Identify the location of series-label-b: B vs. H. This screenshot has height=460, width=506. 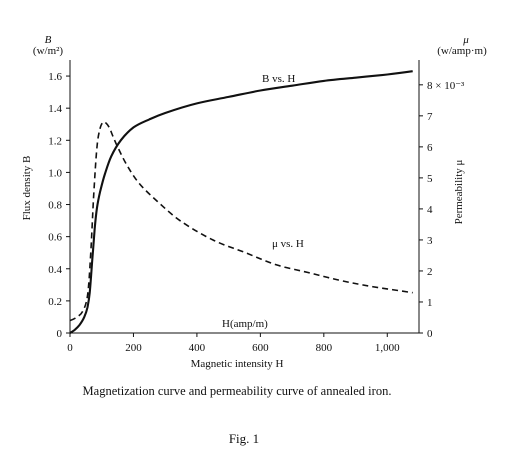
(278, 79).